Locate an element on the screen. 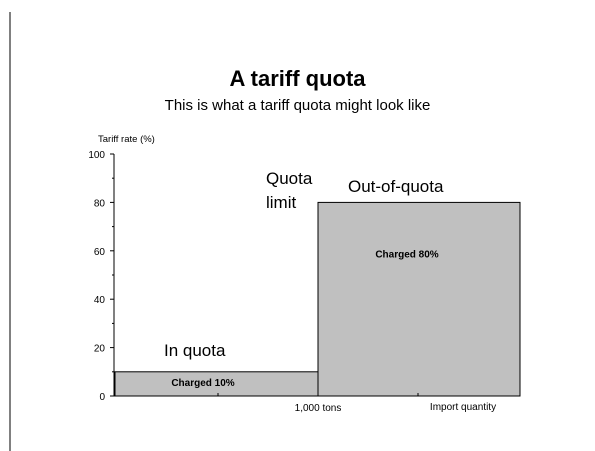 The image size is (595, 451). in-quota-label: In quota is located at coordinates (195, 350).